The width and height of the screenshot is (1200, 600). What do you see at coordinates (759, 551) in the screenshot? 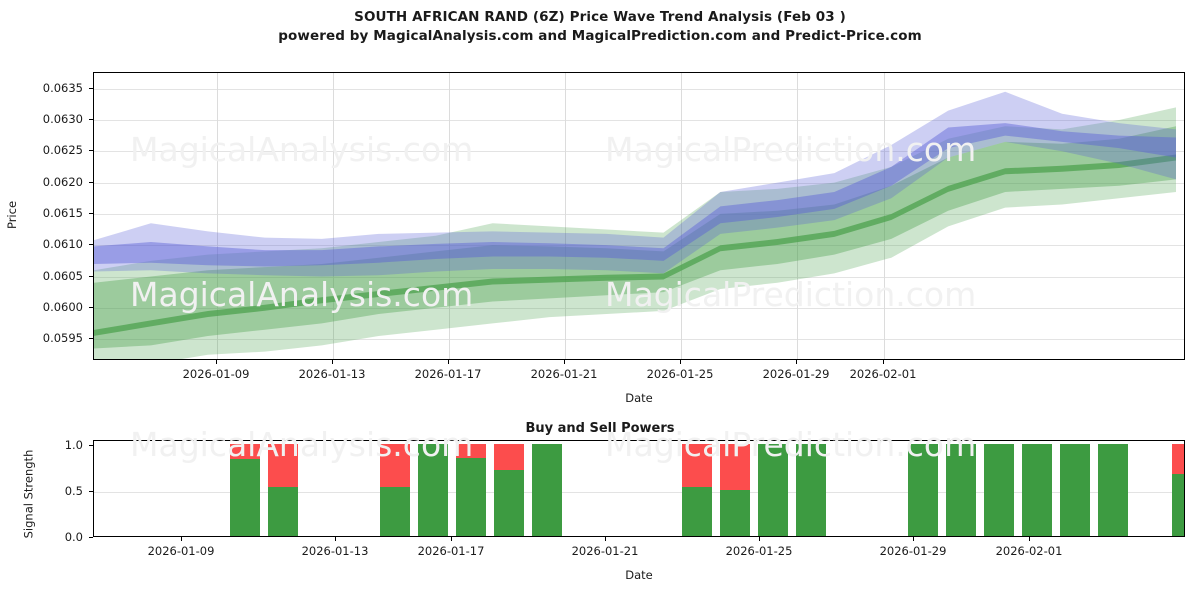
I see `signal-x-tick-label: 2026-01-25` at bounding box center [759, 551].